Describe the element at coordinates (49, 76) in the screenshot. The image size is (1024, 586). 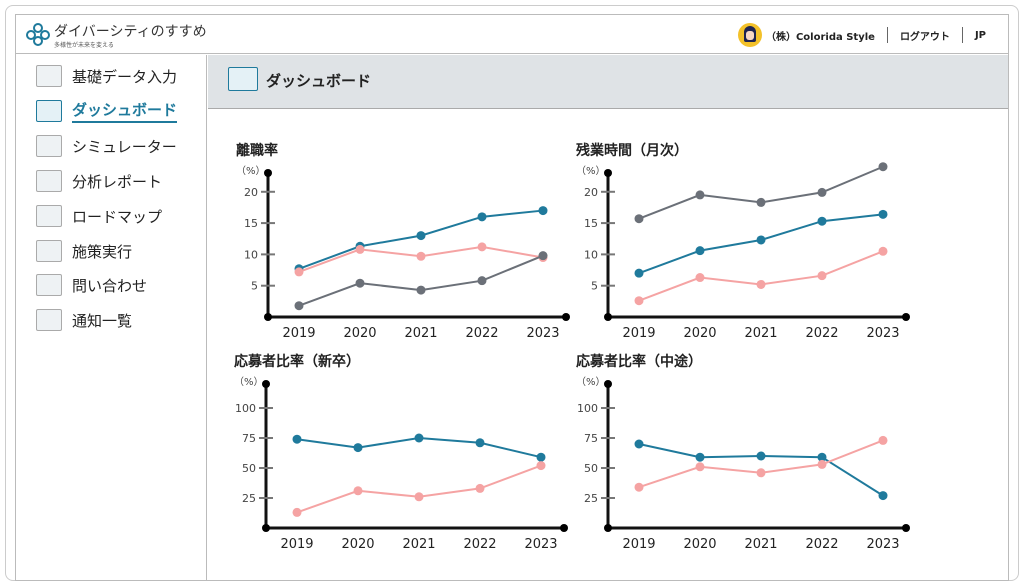
I see `data-input-icon` at that location.